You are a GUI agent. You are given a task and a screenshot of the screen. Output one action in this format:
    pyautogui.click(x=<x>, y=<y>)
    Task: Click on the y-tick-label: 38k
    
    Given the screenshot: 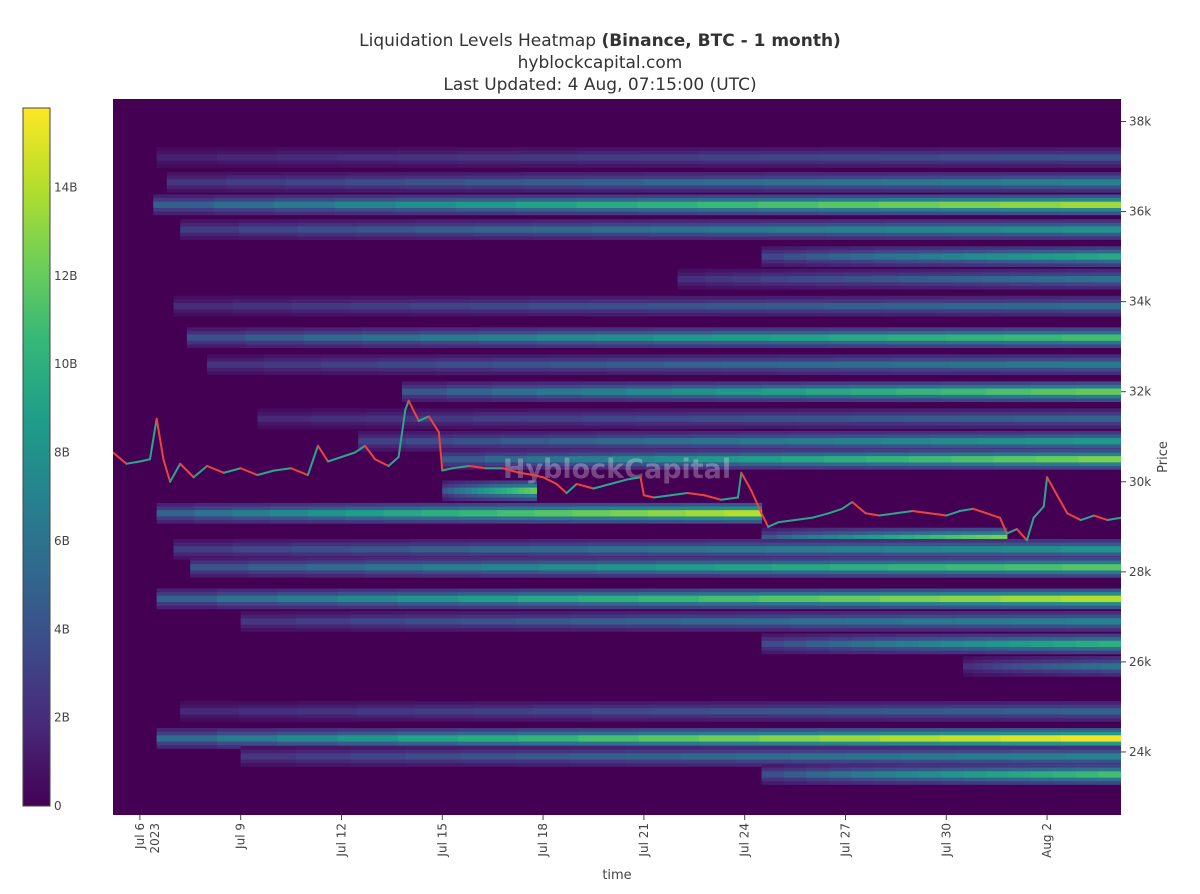 What is the action you would take?
    pyautogui.click(x=1140, y=122)
    